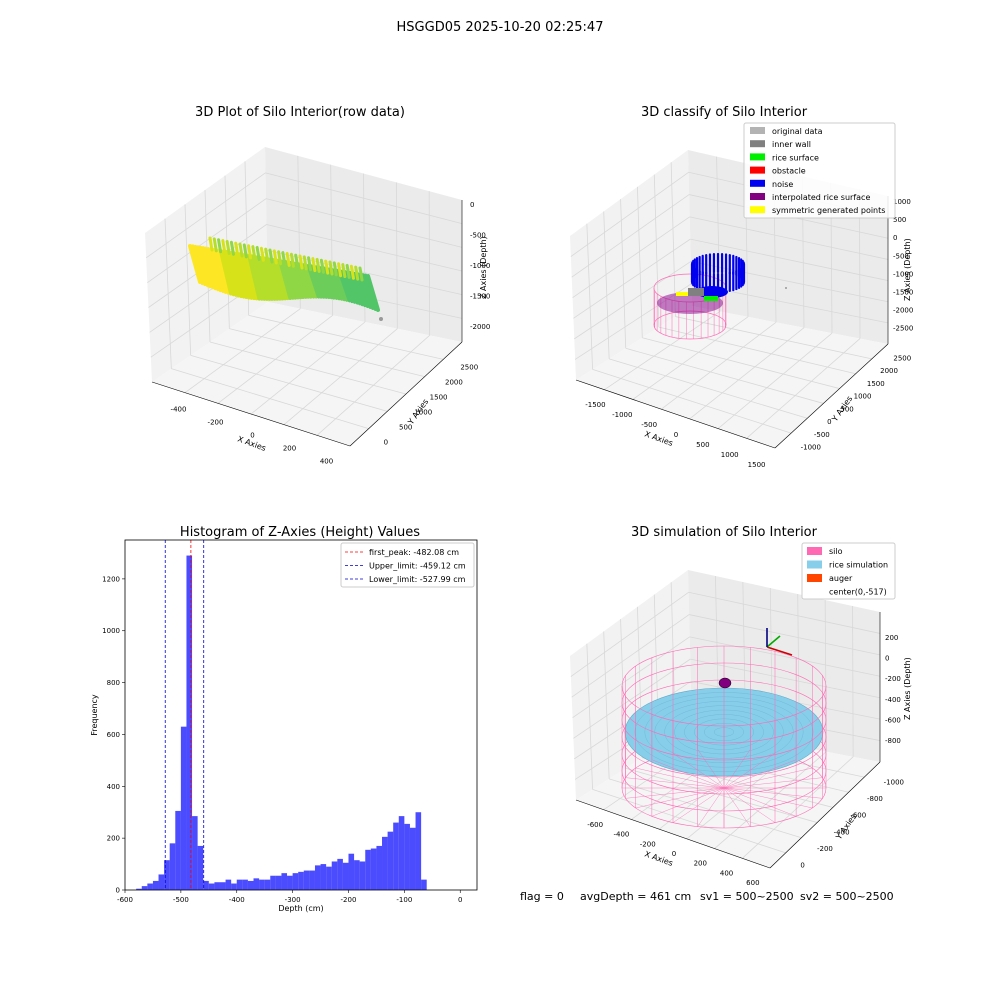  Describe the element at coordinates (658, 858) in the screenshot. I see `panel4-xlabel: X Axies` at that location.